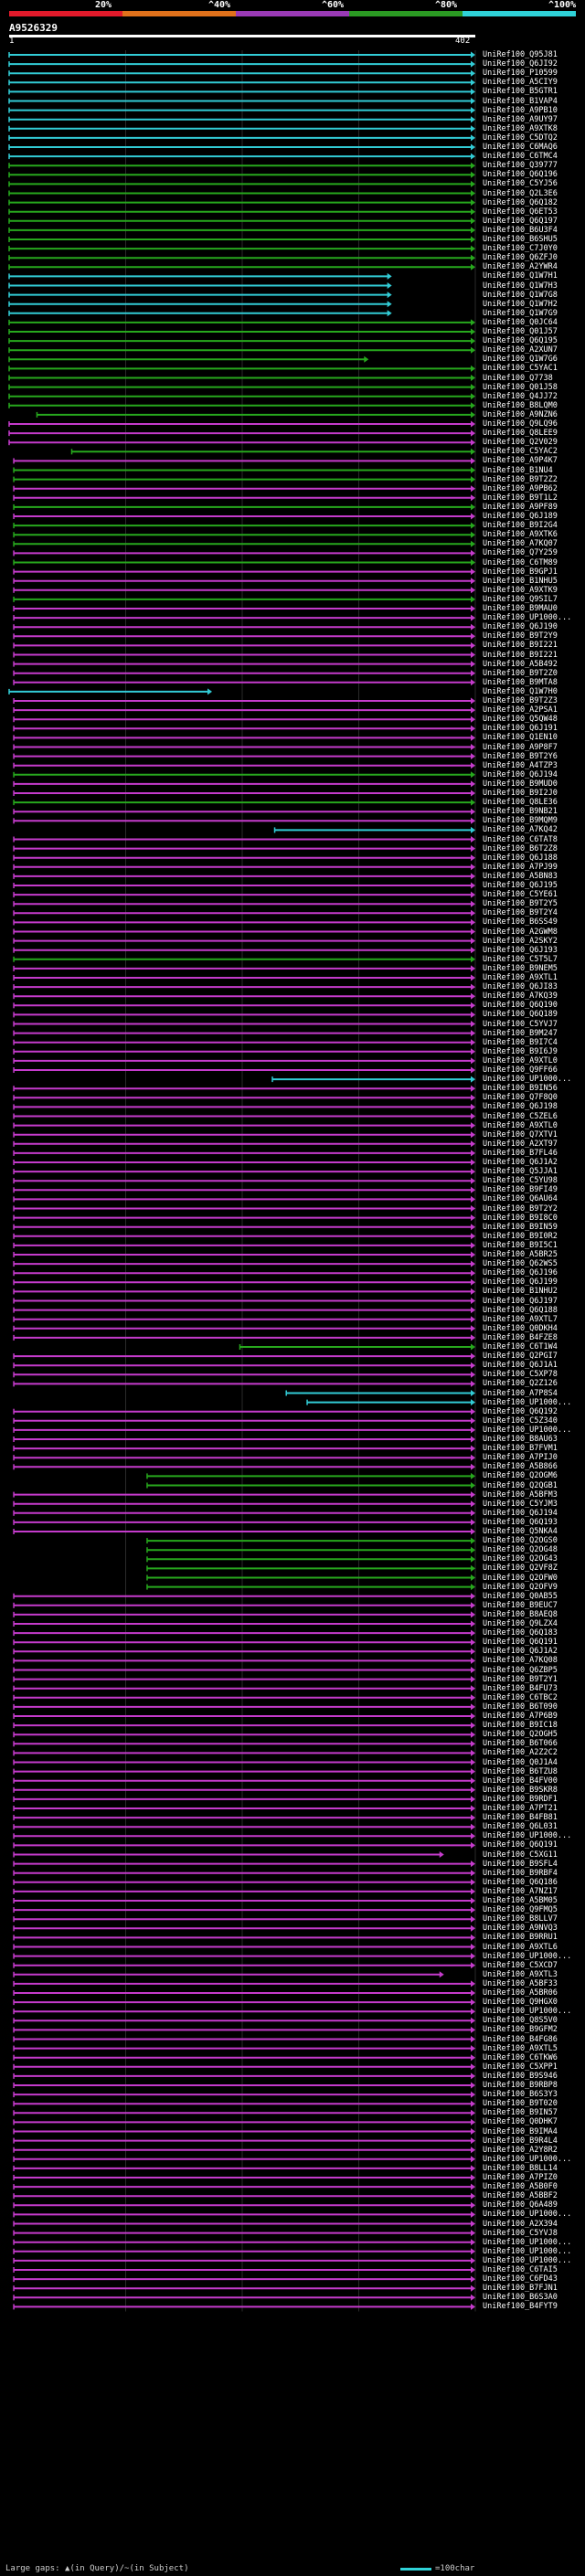 This screenshot has height=2576, width=585. What do you see at coordinates (520, 2076) in the screenshot?
I see `hit-label: UniRef100_B9S946` at bounding box center [520, 2076].